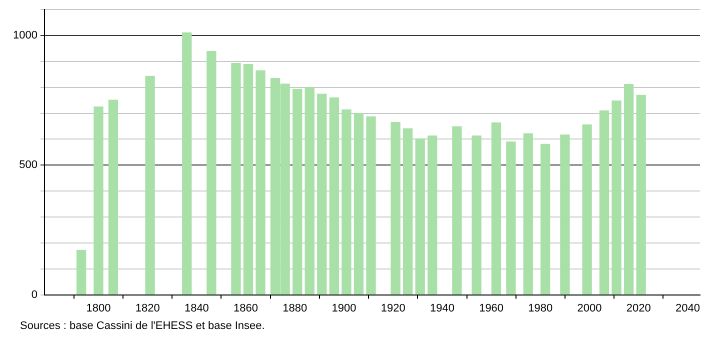 The width and height of the screenshot is (710, 340). What do you see at coordinates (98, 308) in the screenshot?
I see `x-tick-label: 1800` at bounding box center [98, 308].